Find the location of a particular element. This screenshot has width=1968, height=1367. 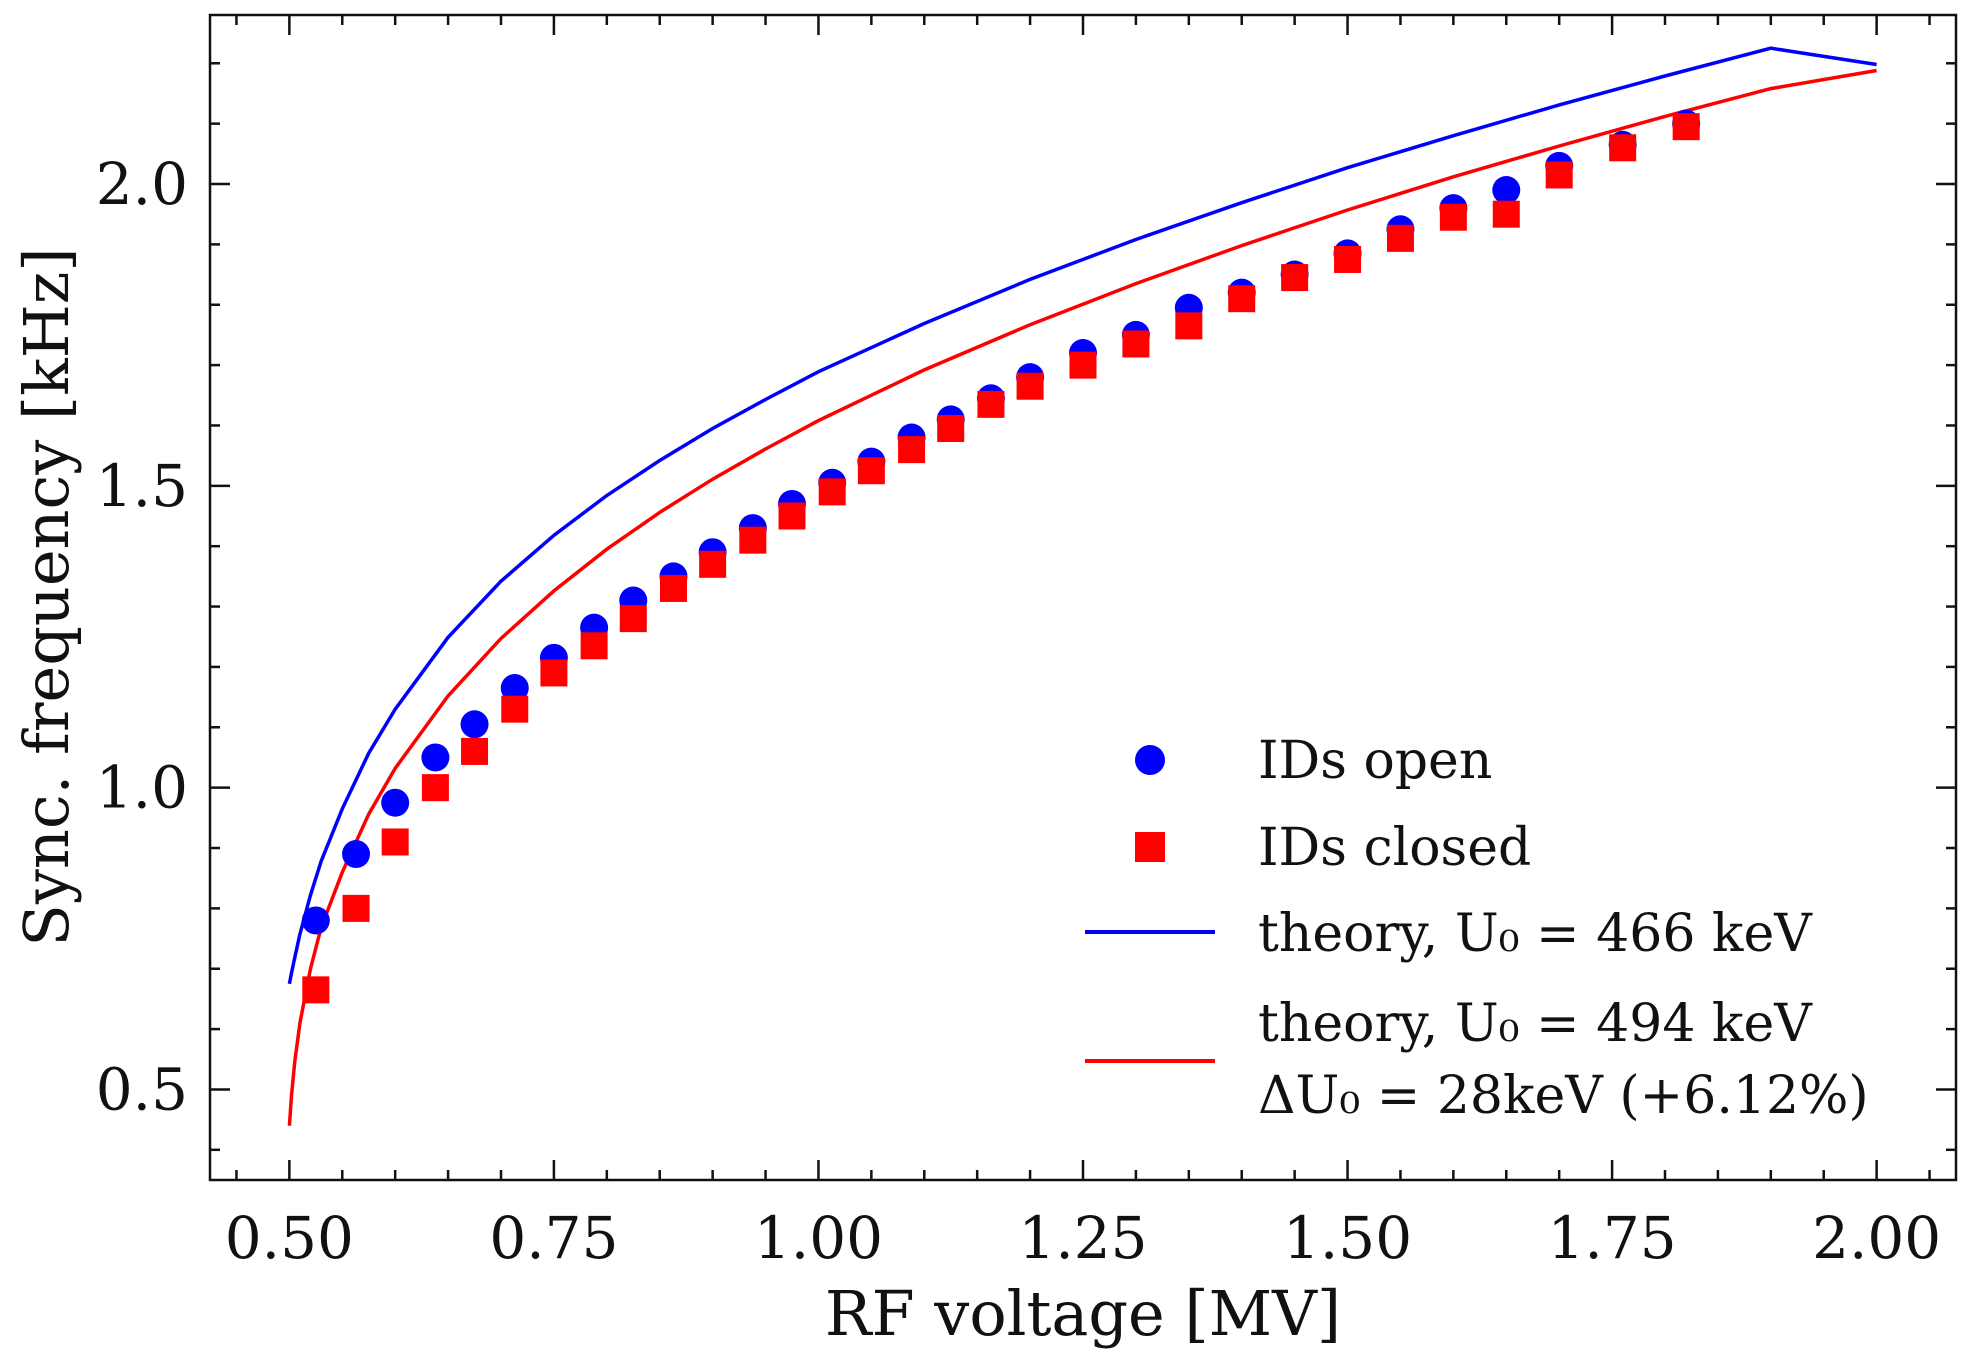

legend-label-delta-u0: ΔU₀ = 28keV (+6.12%) is located at coordinates (1563, 1096).